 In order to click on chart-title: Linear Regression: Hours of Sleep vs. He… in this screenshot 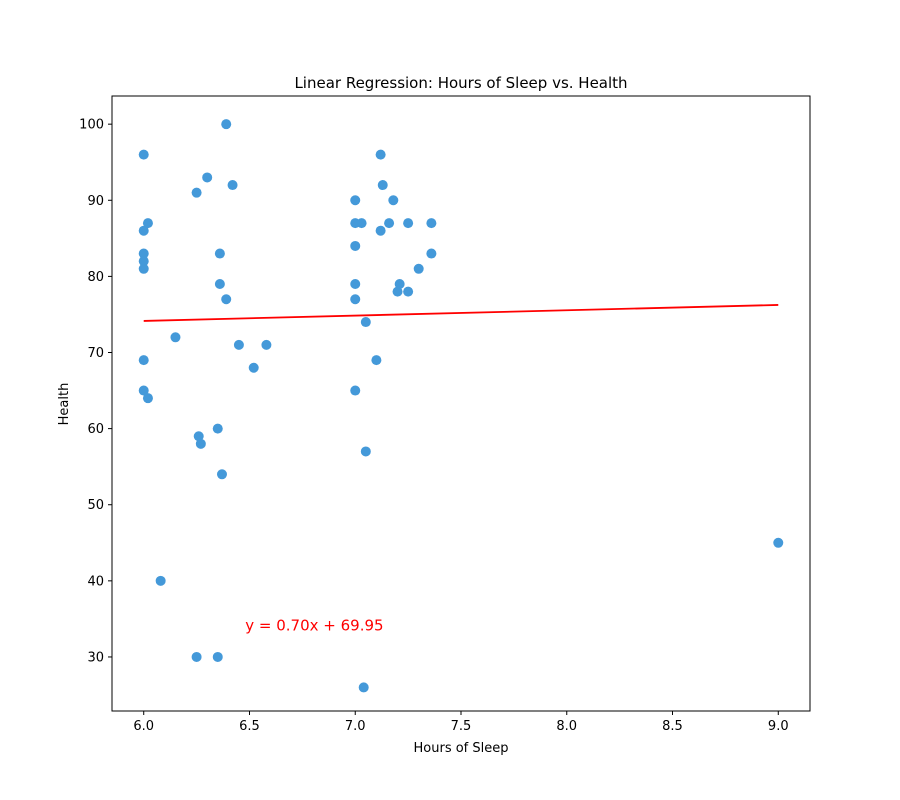, I will do `click(460, 83)`.